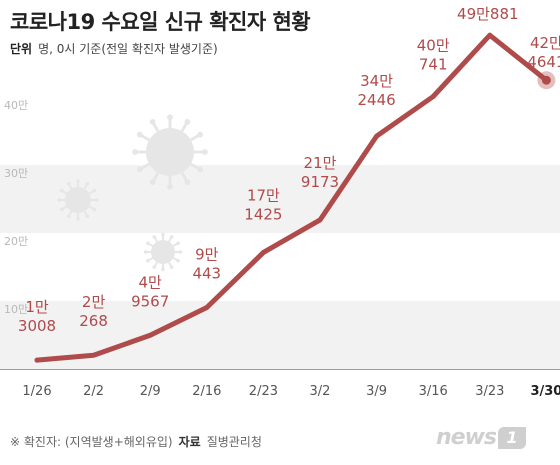 This screenshot has width=560, height=465. I want to click on data-label: 4만, so click(151, 282).